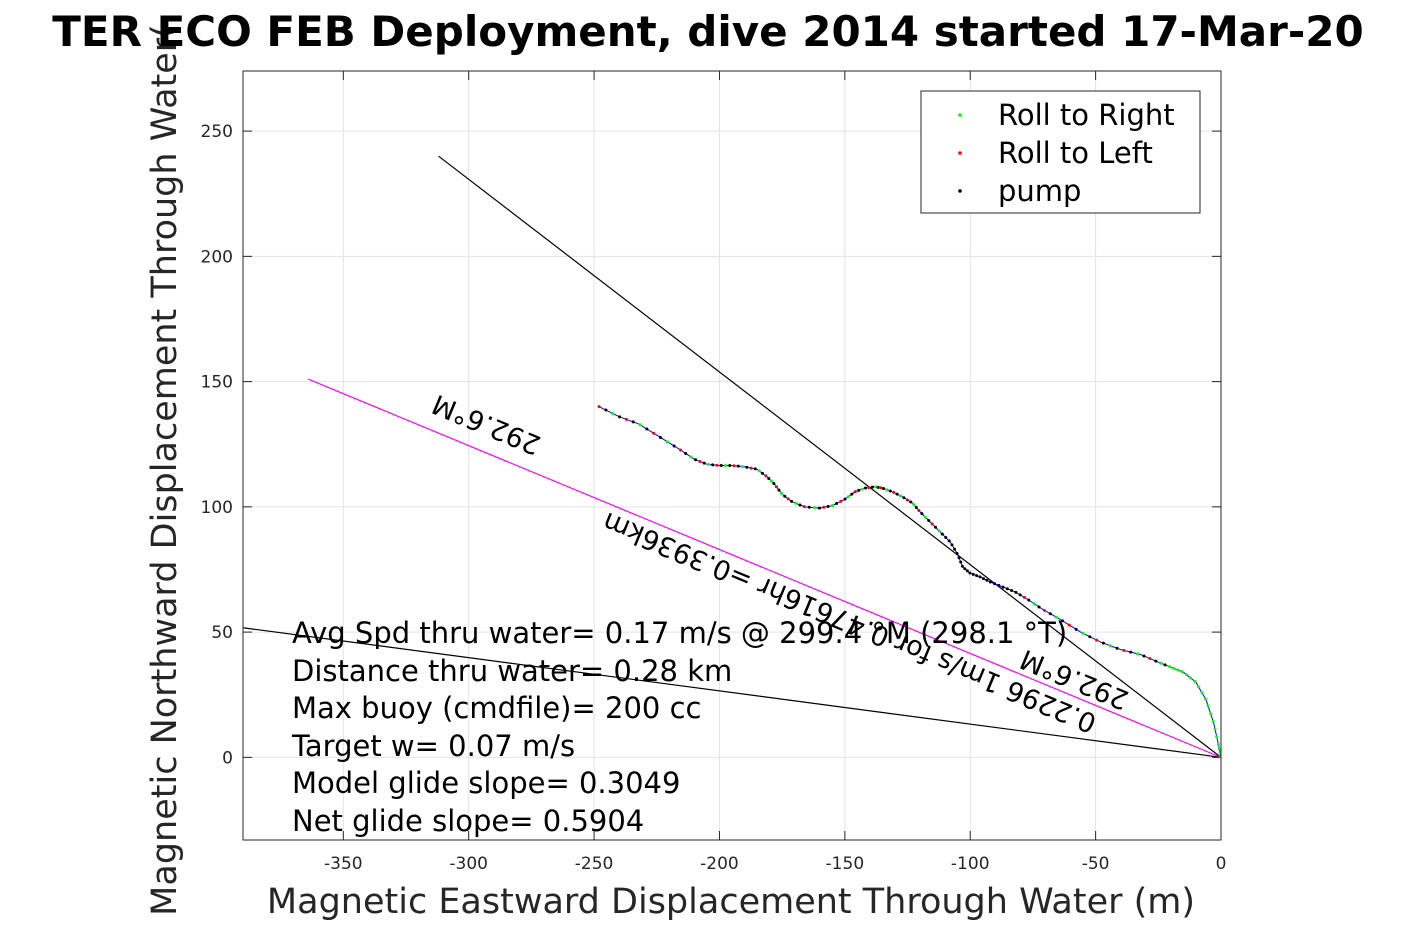 The width and height of the screenshot is (1417, 945). I want to click on stat-target-w: Target w= 0.07 m/s, so click(433, 746).